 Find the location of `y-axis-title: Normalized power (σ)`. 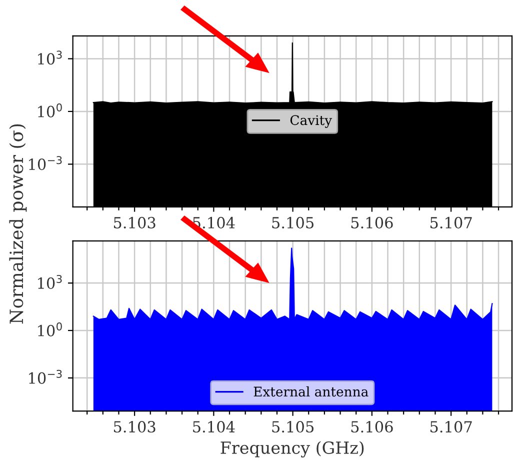

y-axis-title: Normalized power (σ) is located at coordinates (18, 224).